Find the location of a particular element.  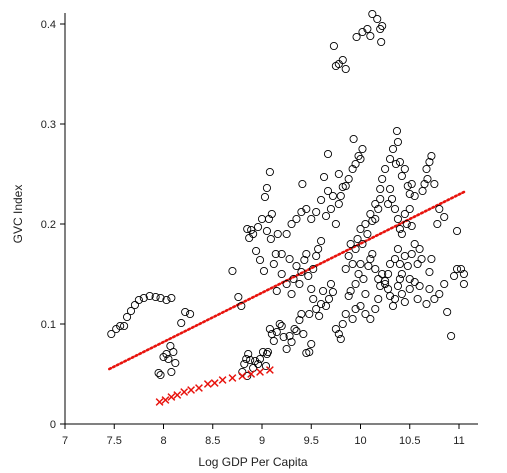

y-axis-title: GVC Index is located at coordinates (18, 214).